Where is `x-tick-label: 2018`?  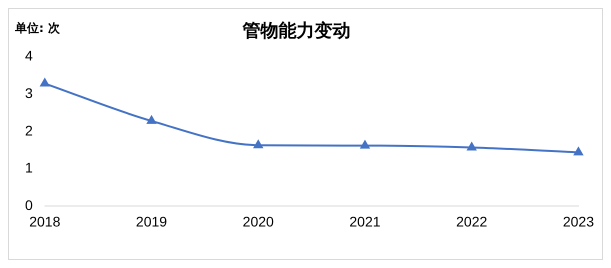 x-tick-label: 2018 is located at coordinates (45, 221).